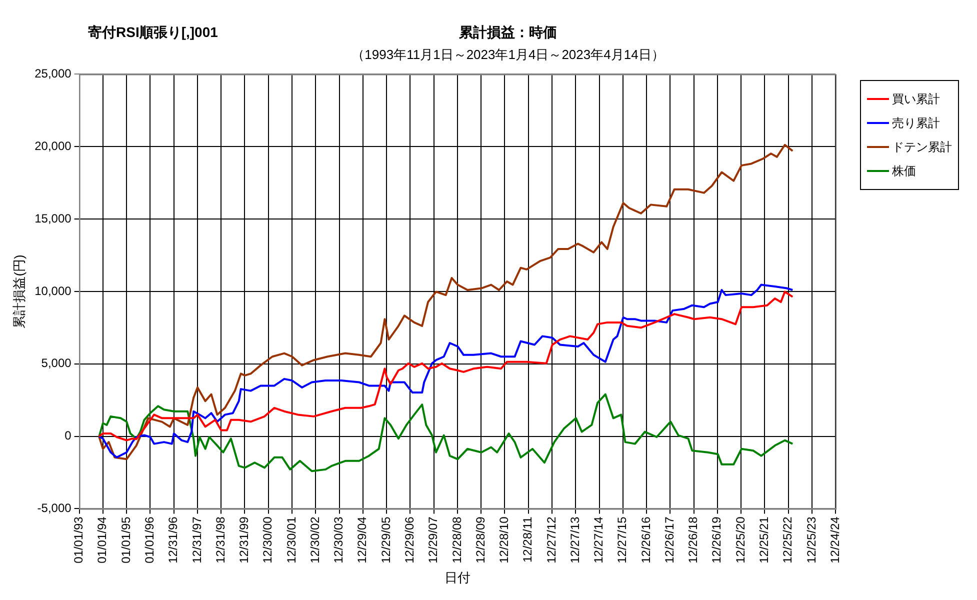 Image resolution: width=977 pixels, height=600 pixels. Describe the element at coordinates (68, 435) in the screenshot. I see `y-tick-label: 0` at that location.